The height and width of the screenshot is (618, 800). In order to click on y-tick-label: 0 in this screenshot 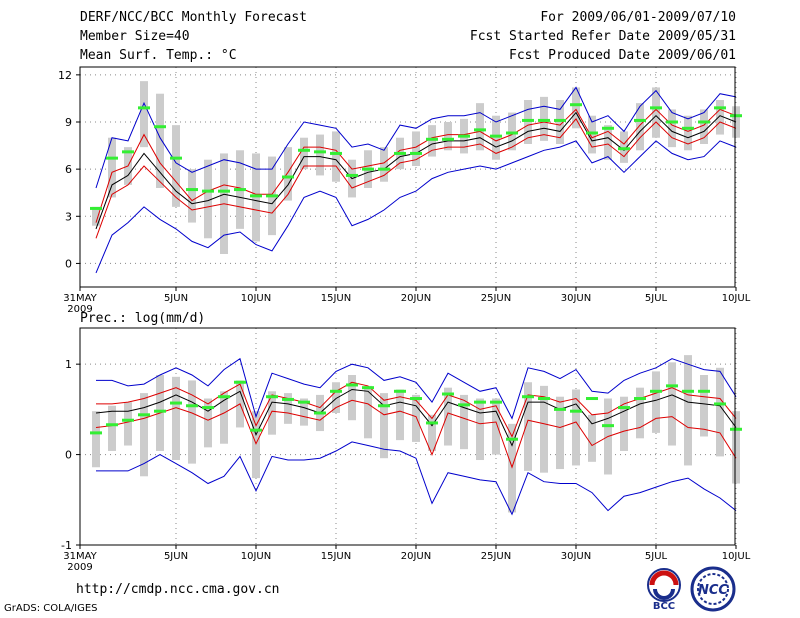, I will do `click(68, 455)`.